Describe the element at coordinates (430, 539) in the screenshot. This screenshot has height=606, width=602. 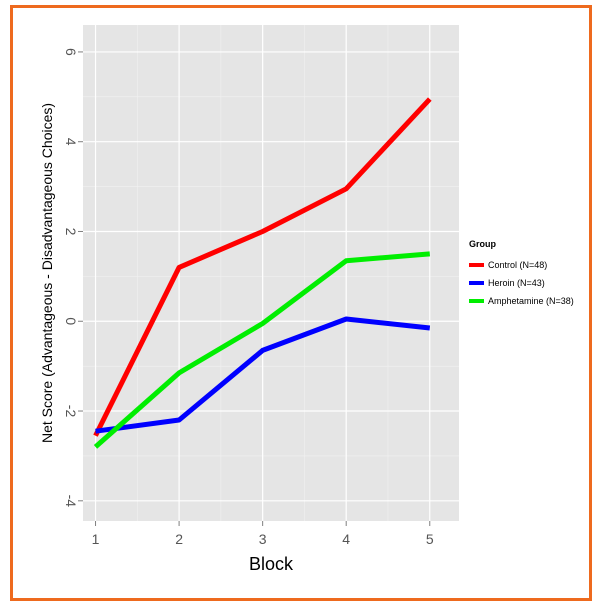
I see `x-tick-label: 5` at that location.